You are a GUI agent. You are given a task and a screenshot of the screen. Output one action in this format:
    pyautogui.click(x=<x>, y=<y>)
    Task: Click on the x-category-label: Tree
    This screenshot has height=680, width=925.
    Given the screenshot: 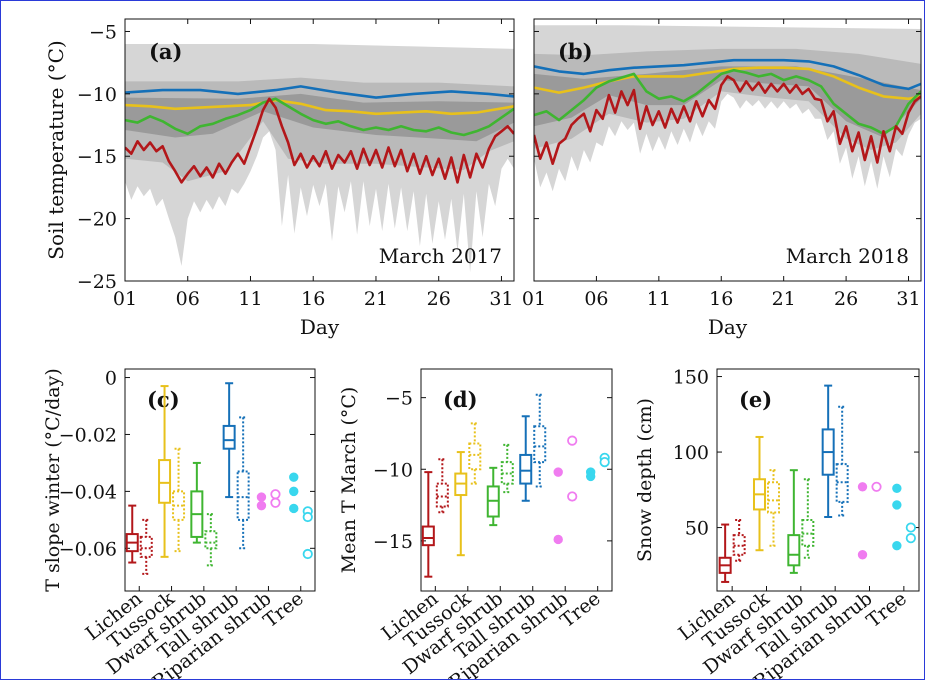 What is the action you would take?
    pyautogui.click(x=887, y=610)
    